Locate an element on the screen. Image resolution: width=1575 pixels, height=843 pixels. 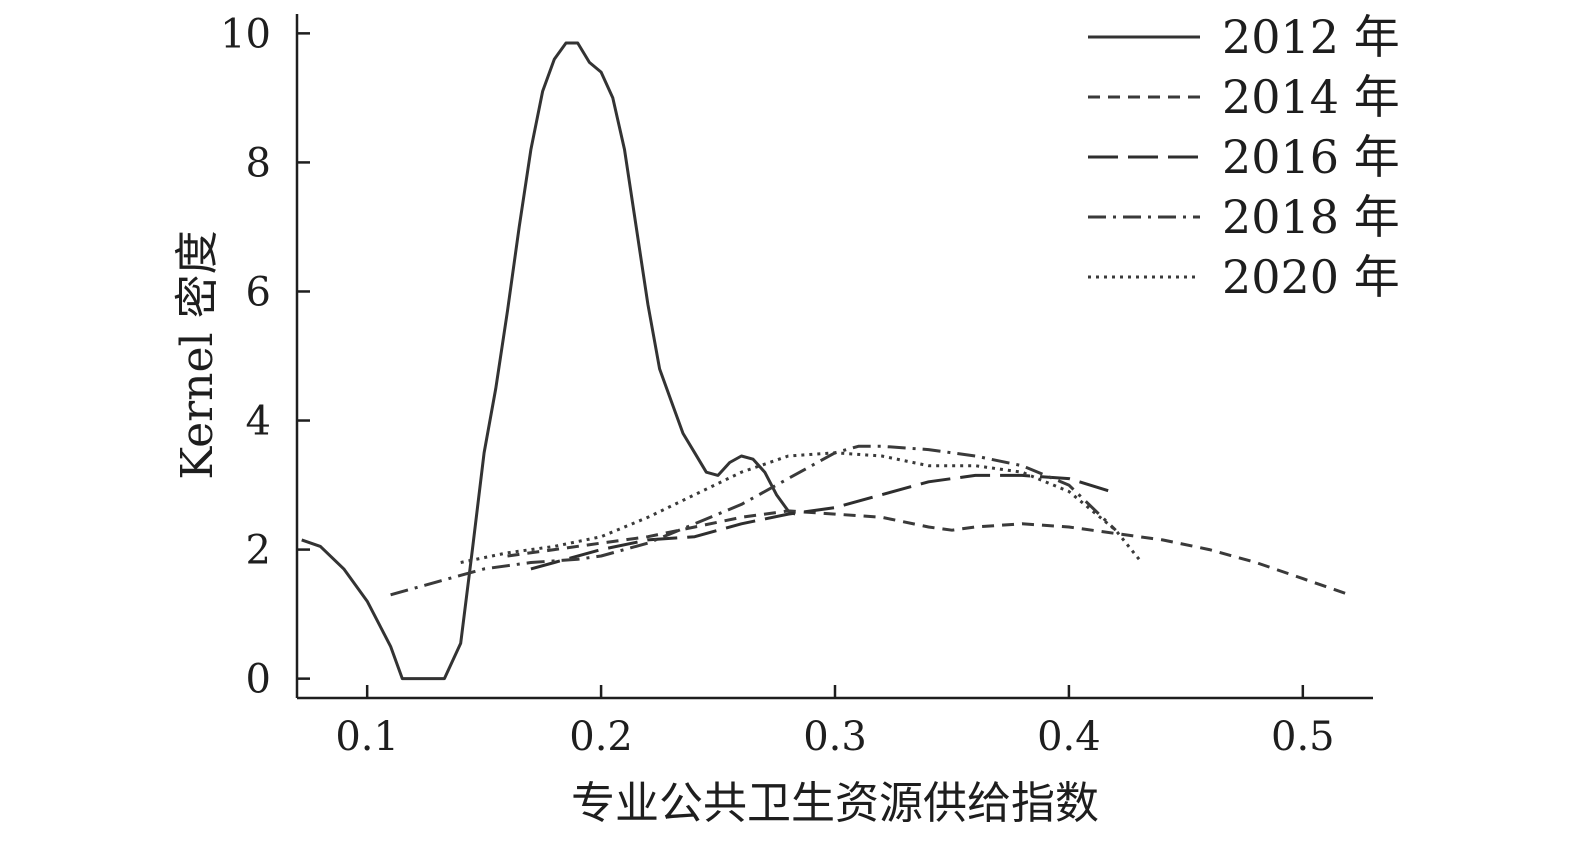
y-tick-label: 0 is located at coordinates (258, 680).